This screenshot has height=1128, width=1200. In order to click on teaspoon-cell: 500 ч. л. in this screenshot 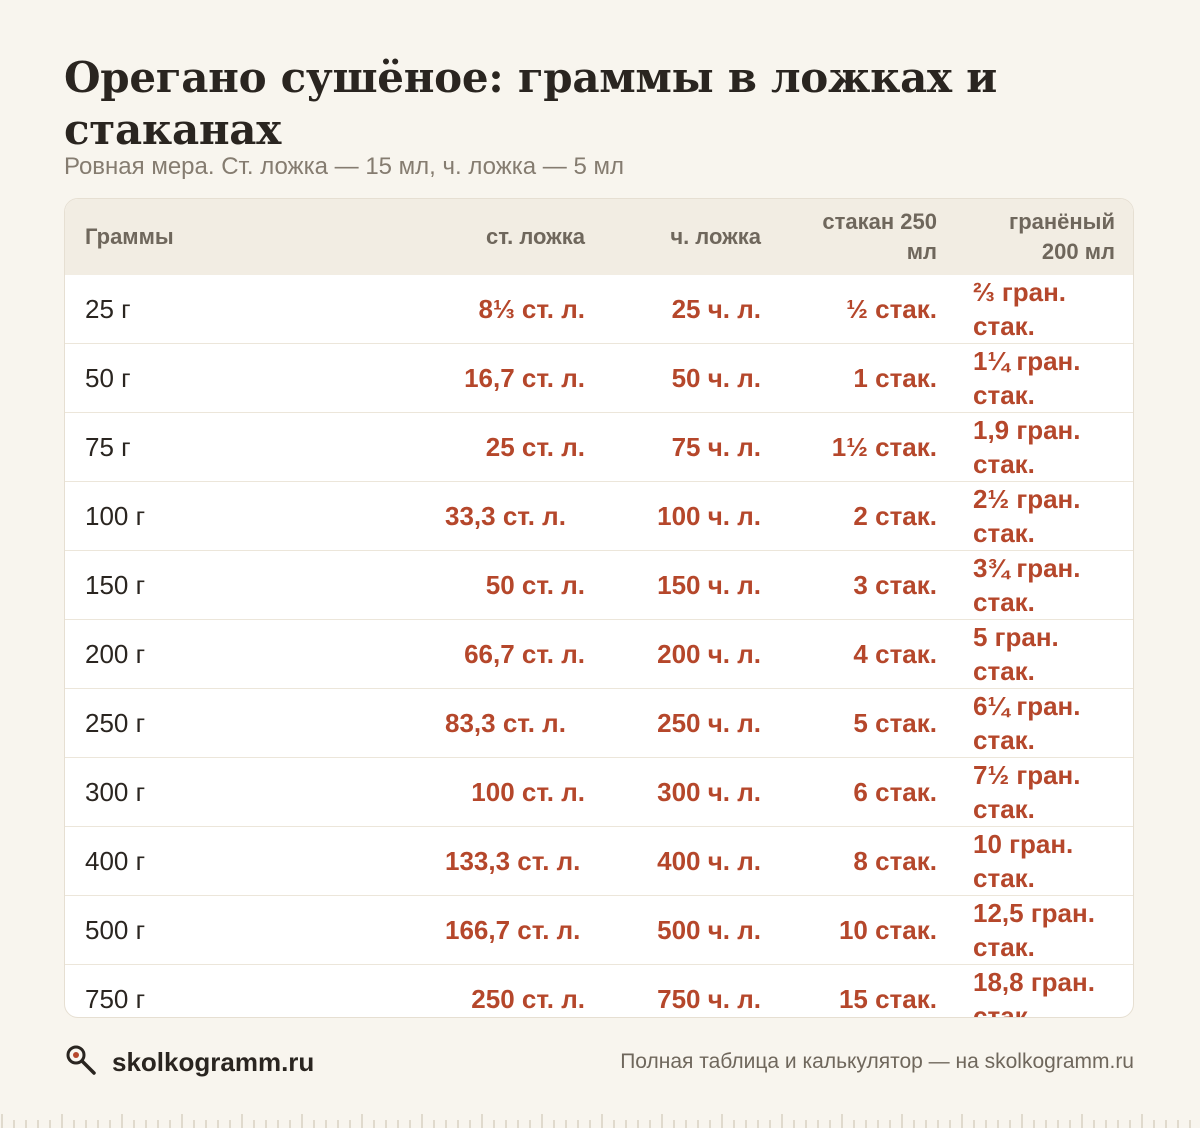, I will do `click(693, 930)`.